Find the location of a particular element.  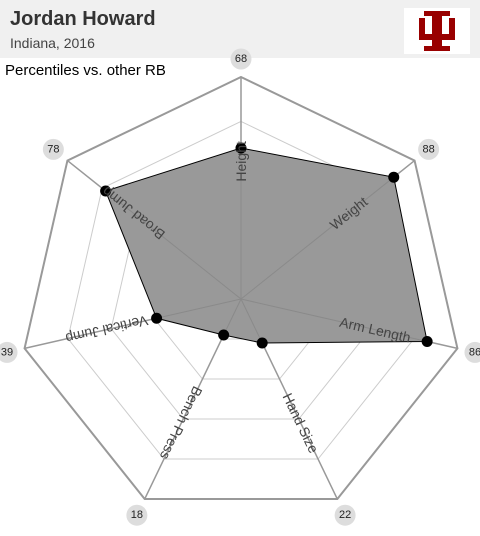

value-label-bench-press: 18 is located at coordinates (137, 515).